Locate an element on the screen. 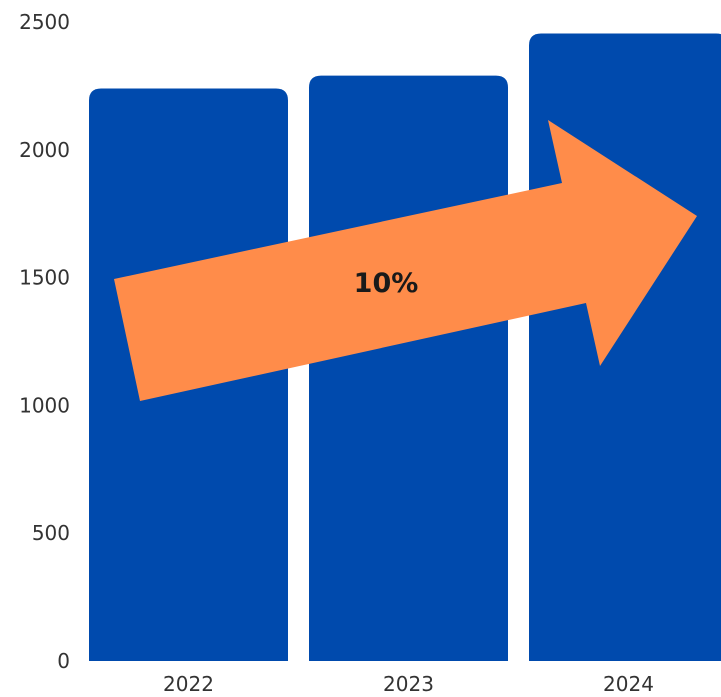 The width and height of the screenshot is (721, 697). x-tick-label: 2024 is located at coordinates (628, 684).